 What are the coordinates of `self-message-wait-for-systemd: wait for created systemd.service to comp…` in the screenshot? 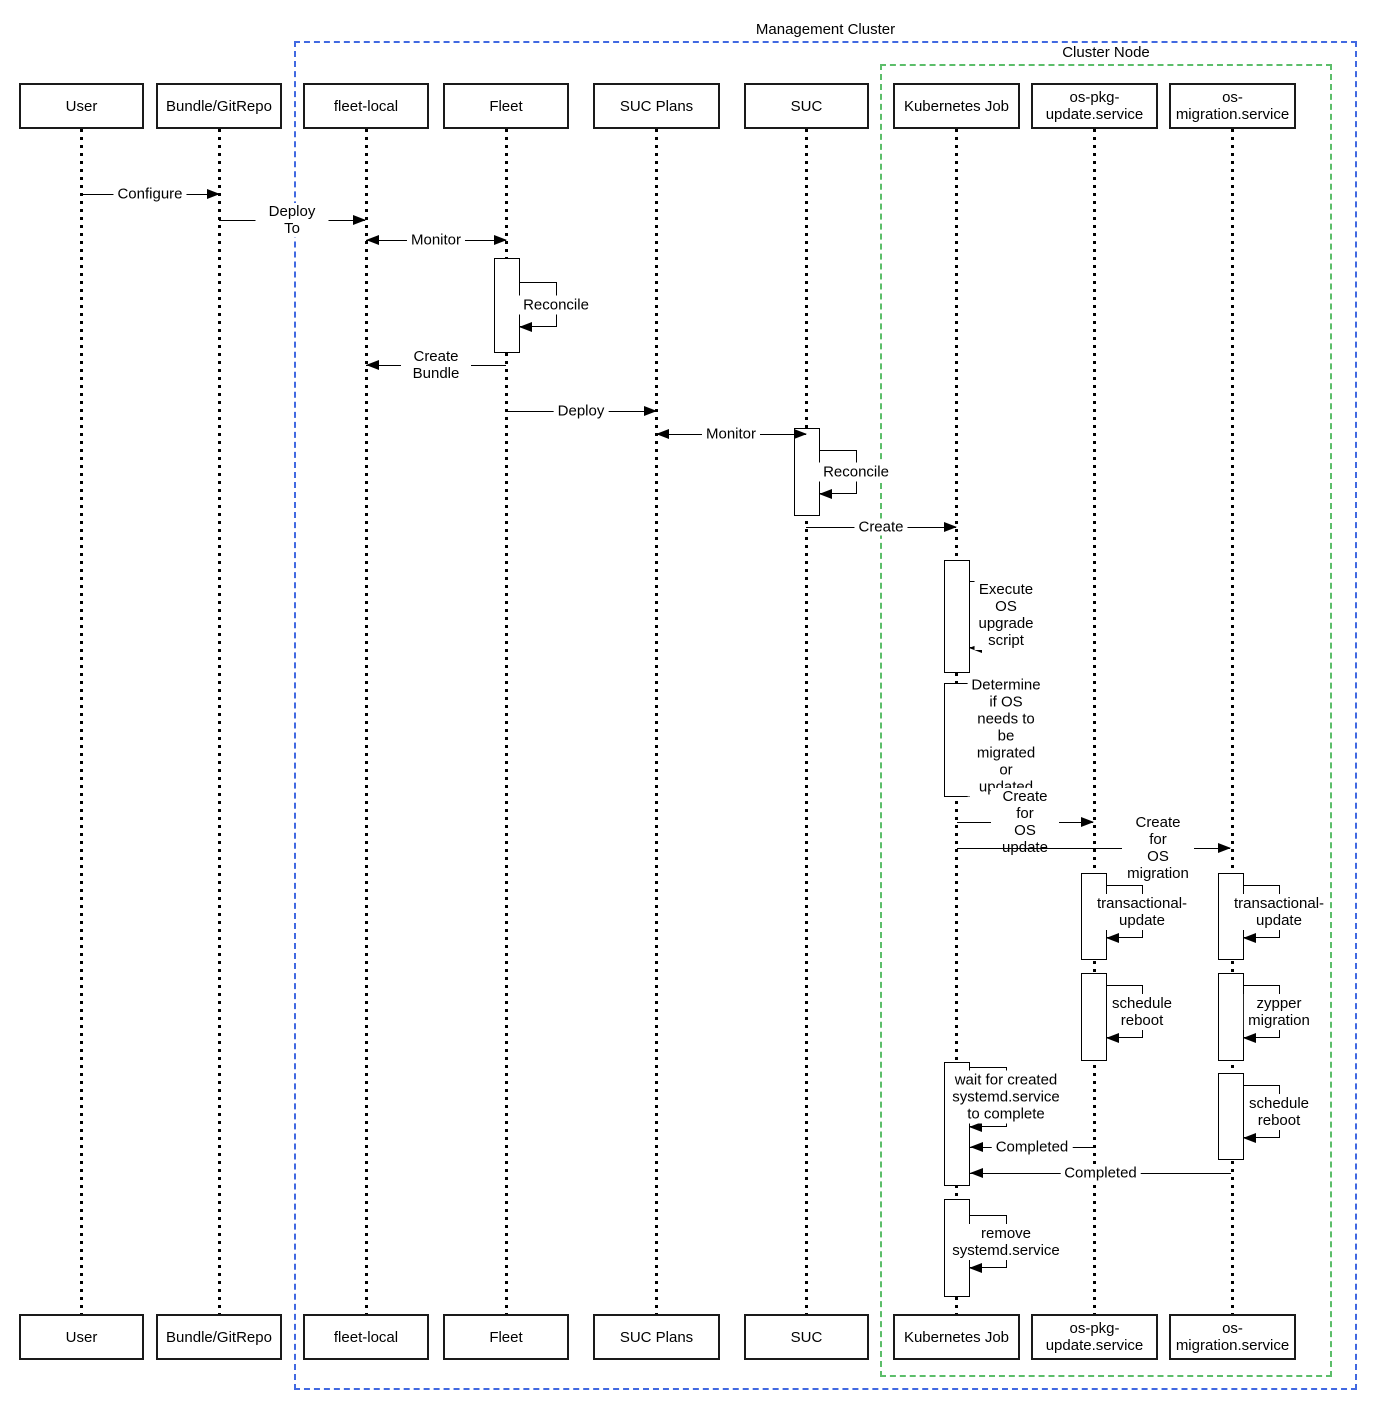 It's located at (1006, 1099).